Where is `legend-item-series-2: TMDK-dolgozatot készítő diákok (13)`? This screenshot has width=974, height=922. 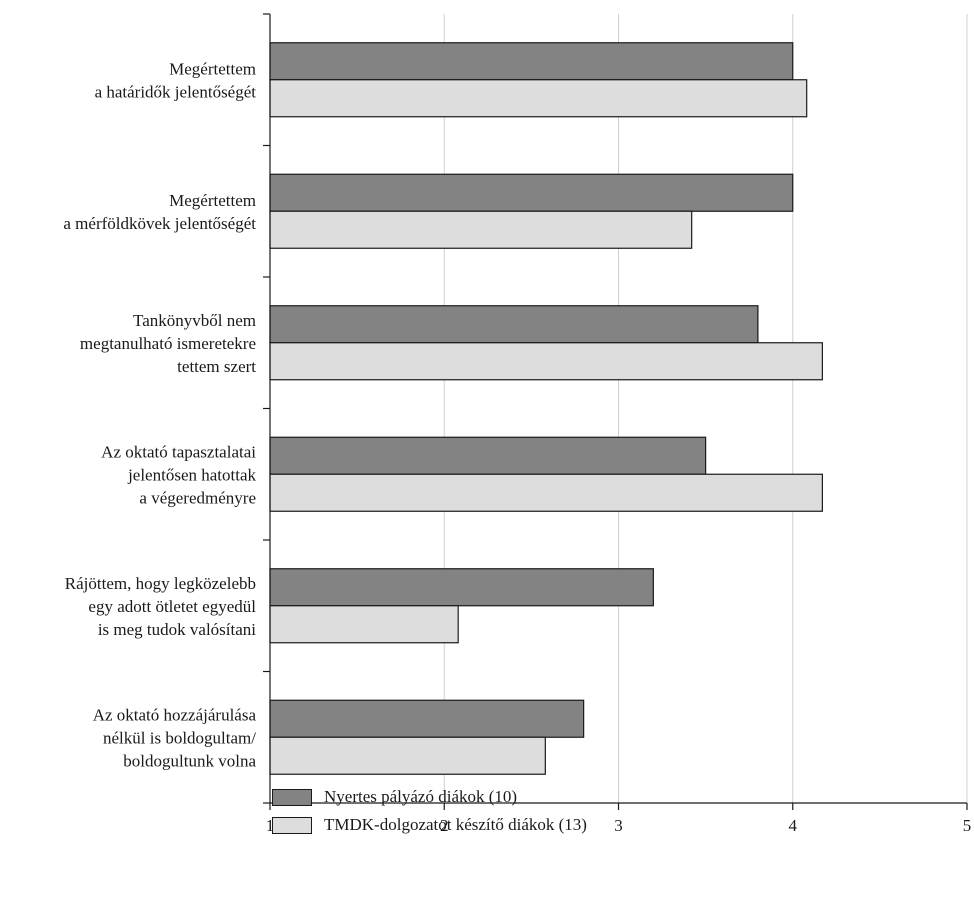
legend-item-series-2: TMDK-dolgozatot készítő diákok (13) is located at coordinates (429, 825).